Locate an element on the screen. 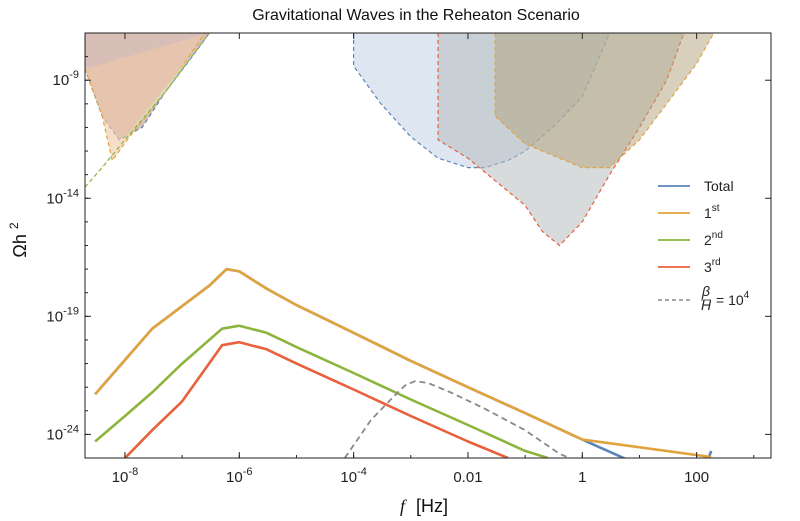 The width and height of the screenshot is (800, 521). x-tick-label-3: 0.01 is located at coordinates (467, 477).